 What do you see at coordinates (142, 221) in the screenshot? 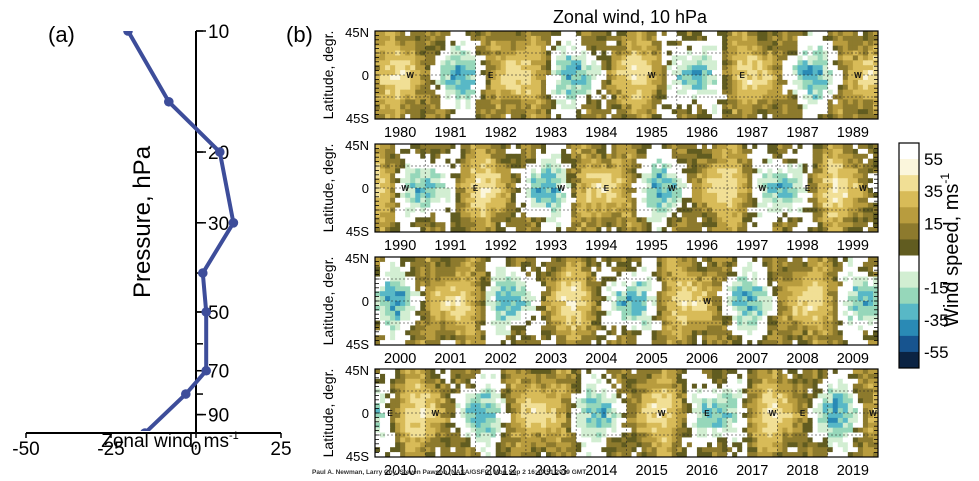
I see `panel-a-y-axis-title: Pressure, hPa` at bounding box center [142, 221].